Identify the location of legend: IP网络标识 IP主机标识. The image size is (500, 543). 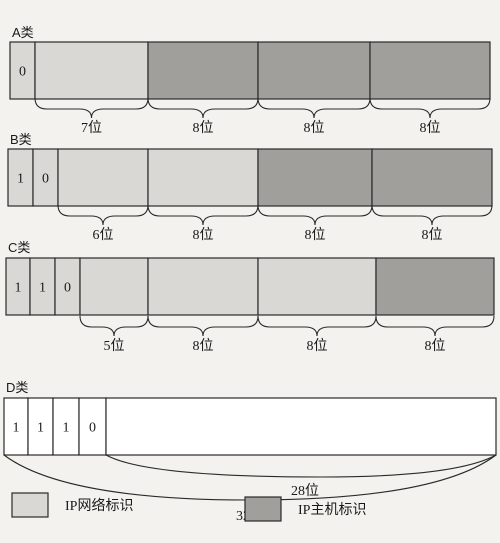
(188, 507).